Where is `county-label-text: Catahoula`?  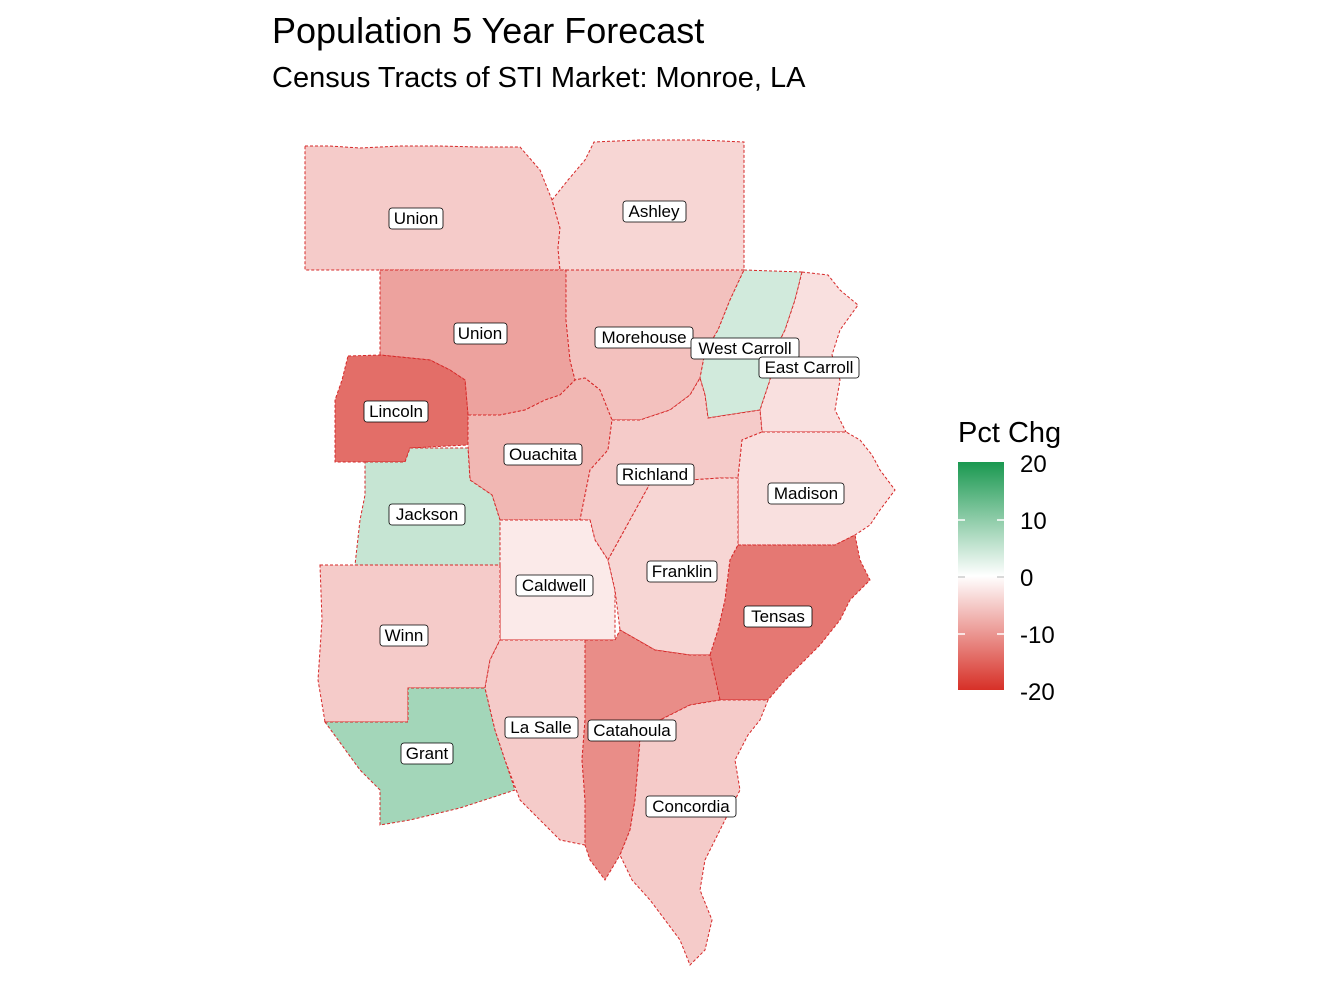
county-label-text: Catahoula is located at coordinates (632, 730).